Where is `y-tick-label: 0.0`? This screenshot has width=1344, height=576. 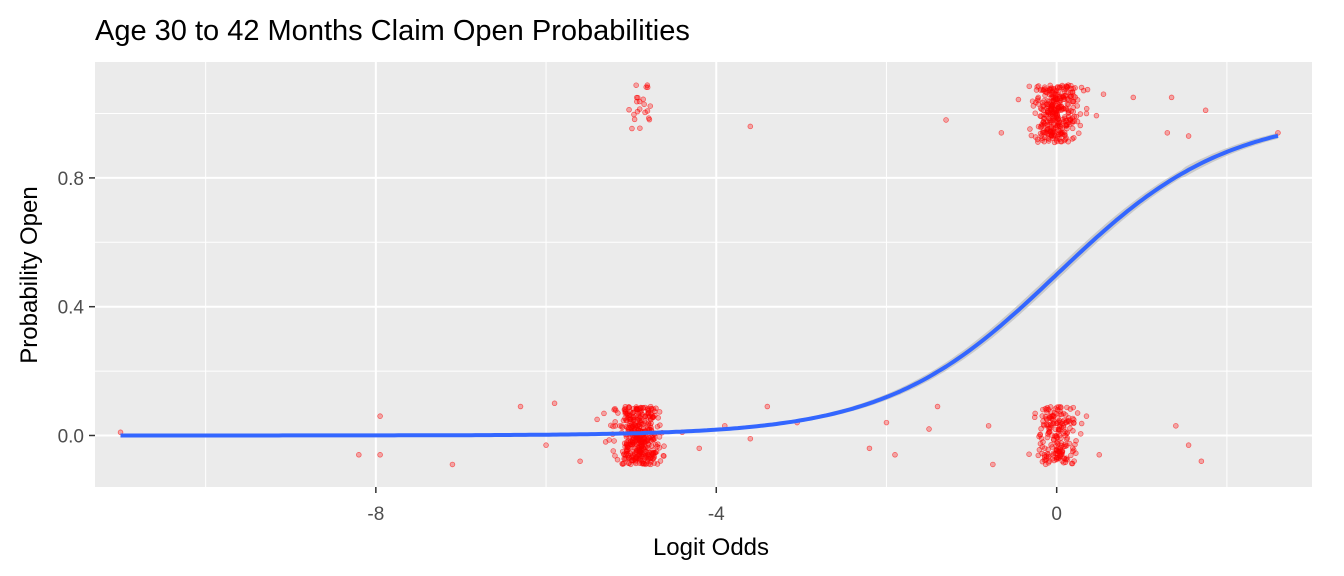
y-tick-label: 0.0 is located at coordinates (71, 436).